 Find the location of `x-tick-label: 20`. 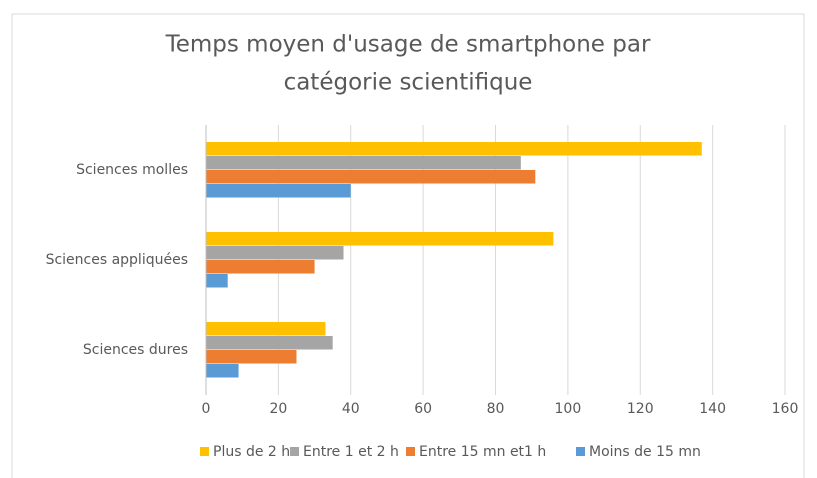

x-tick-label: 20 is located at coordinates (278, 409).